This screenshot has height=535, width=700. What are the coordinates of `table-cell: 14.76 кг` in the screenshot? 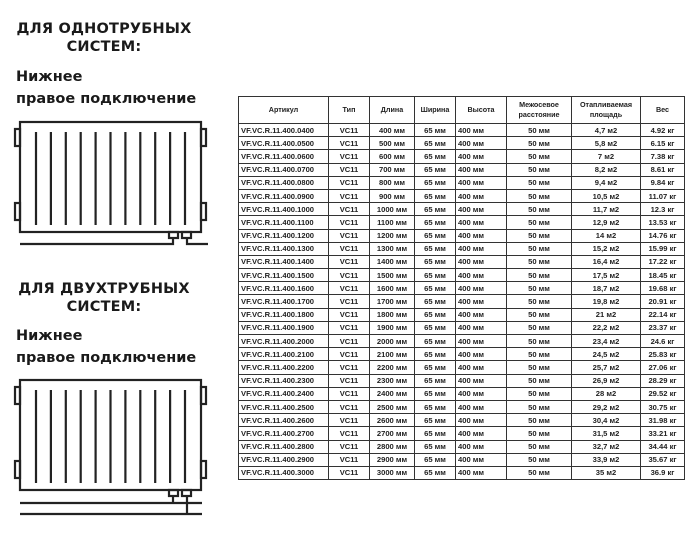 It's located at (662, 235).